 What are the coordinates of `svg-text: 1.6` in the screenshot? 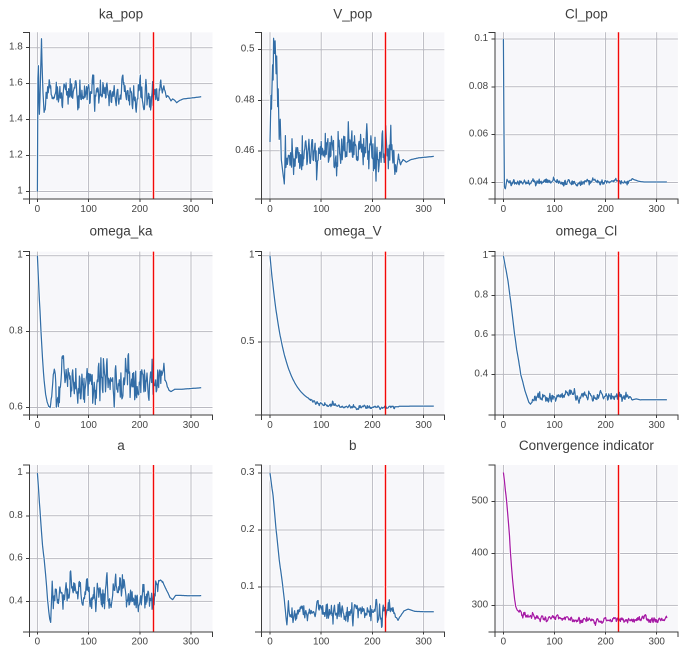 It's located at (16, 83).